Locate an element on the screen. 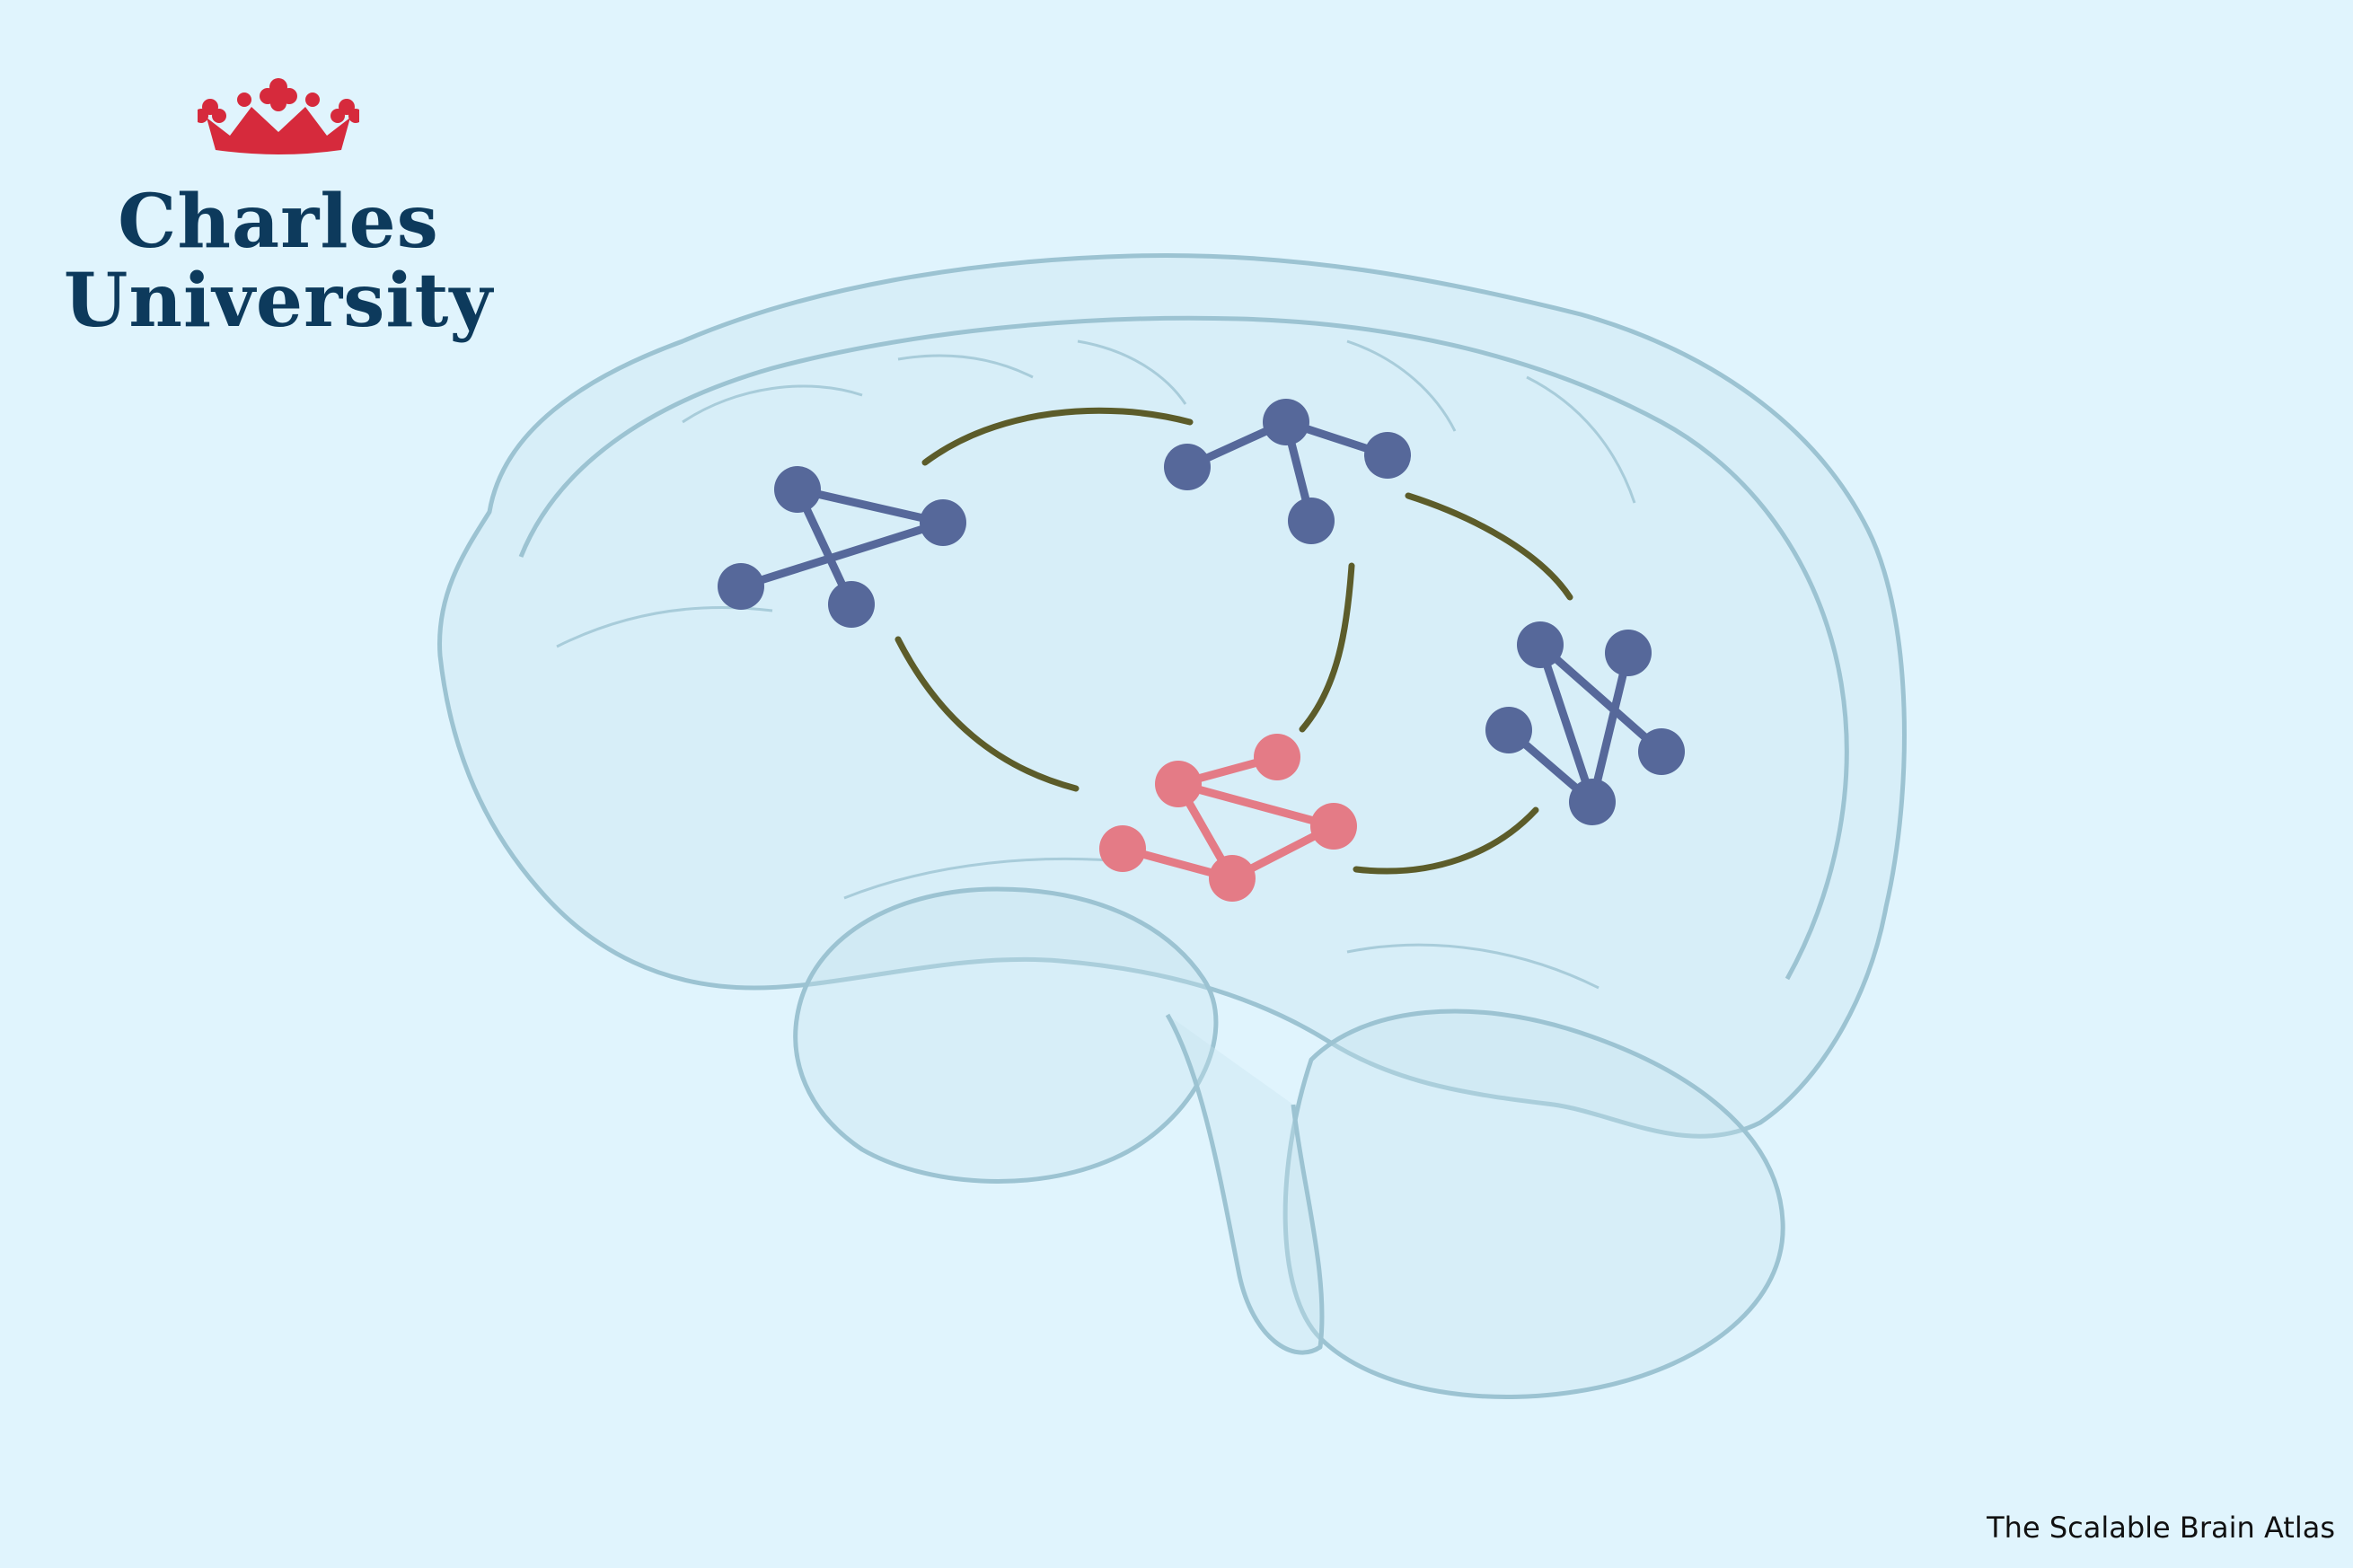  connection-occipital-to-core is located at coordinates (1446, 840).